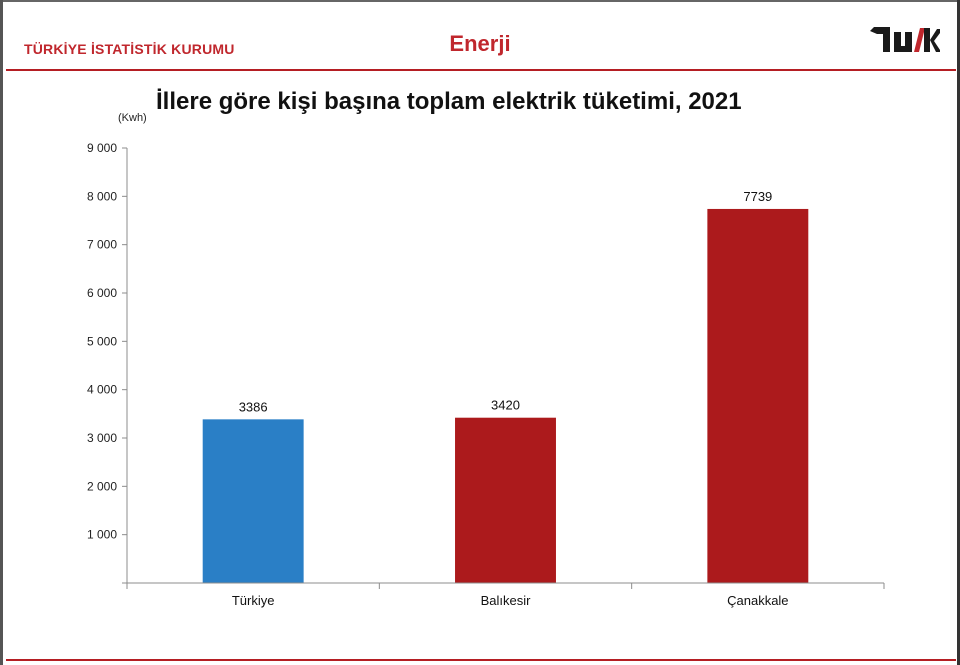 The height and width of the screenshot is (665, 960). I want to click on data-label: 3386, so click(253, 406).